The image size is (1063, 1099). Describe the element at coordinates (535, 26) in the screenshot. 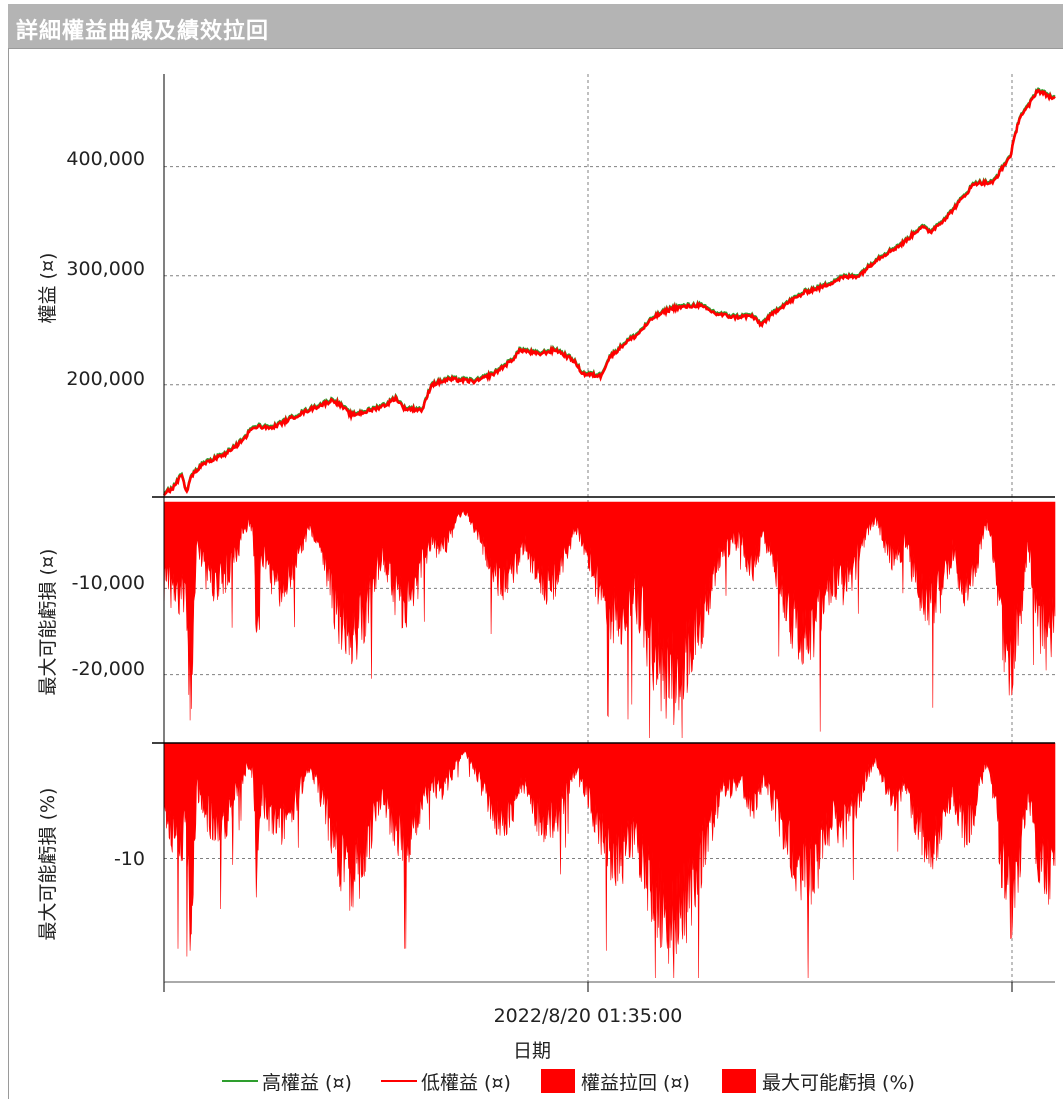

I see `window-title-bar: 詳細權益曲線及績效拉回` at that location.